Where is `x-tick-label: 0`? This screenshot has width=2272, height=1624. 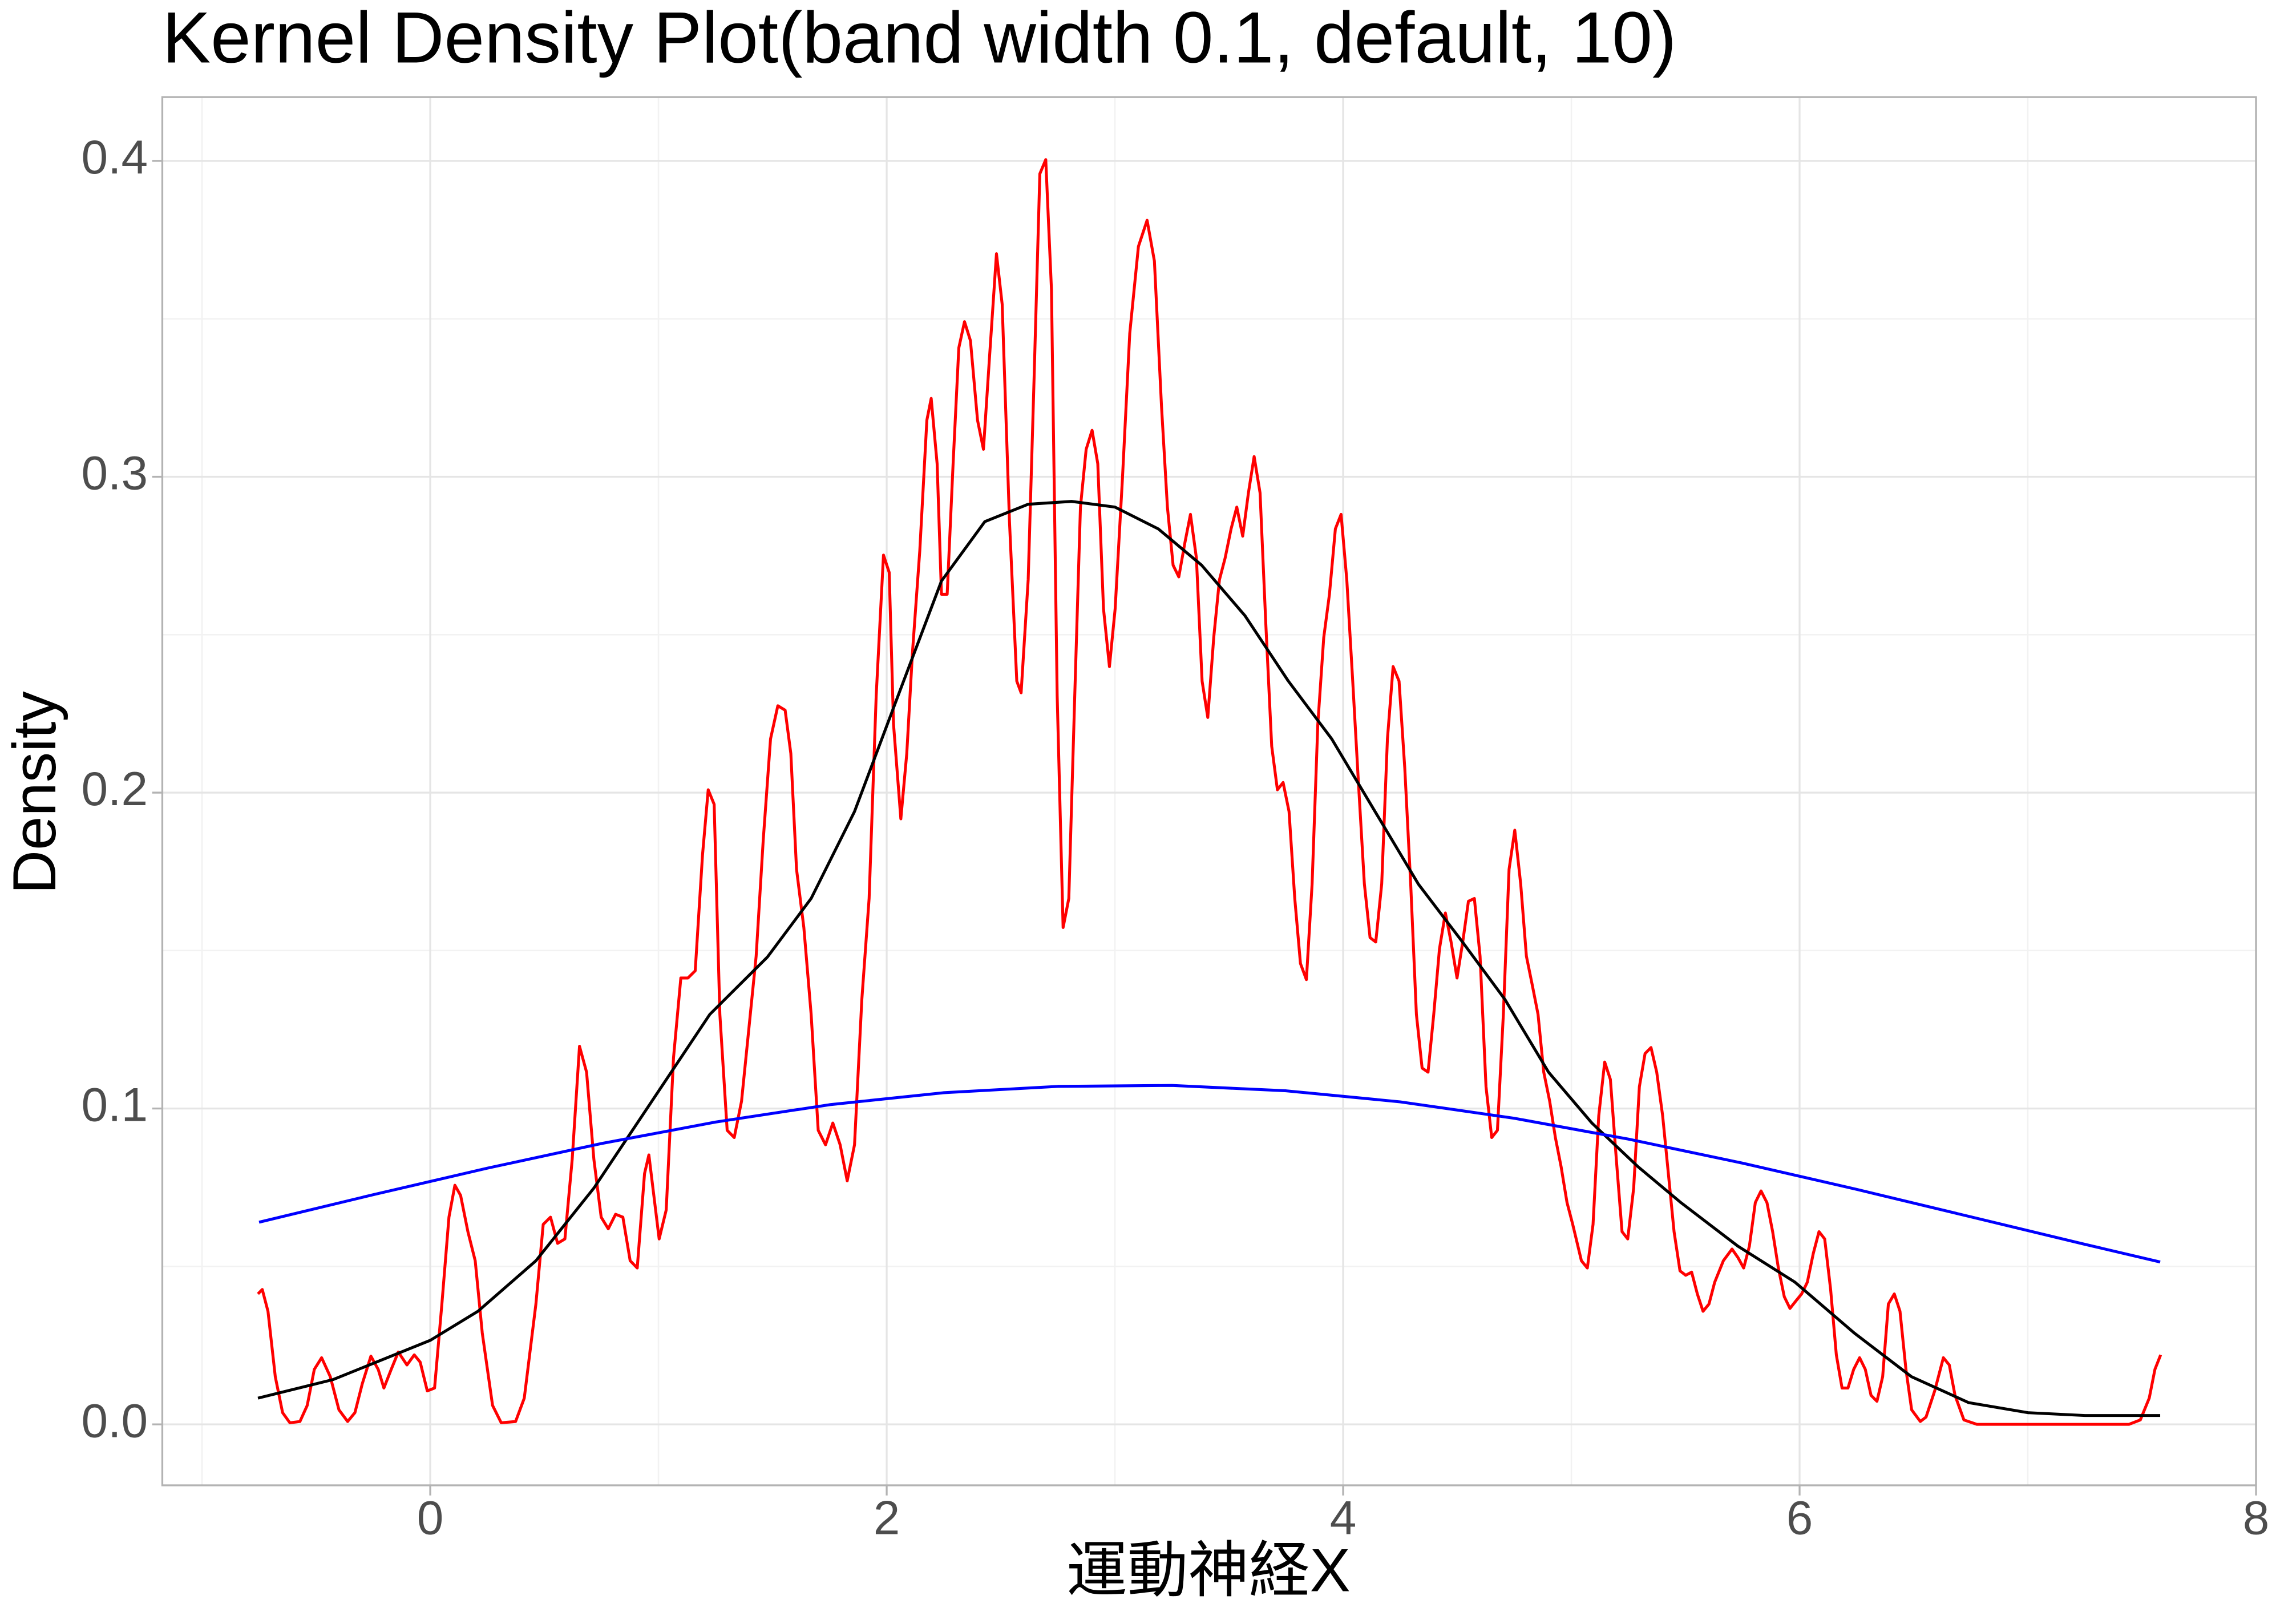
x-tick-label: 0 is located at coordinates (430, 1518).